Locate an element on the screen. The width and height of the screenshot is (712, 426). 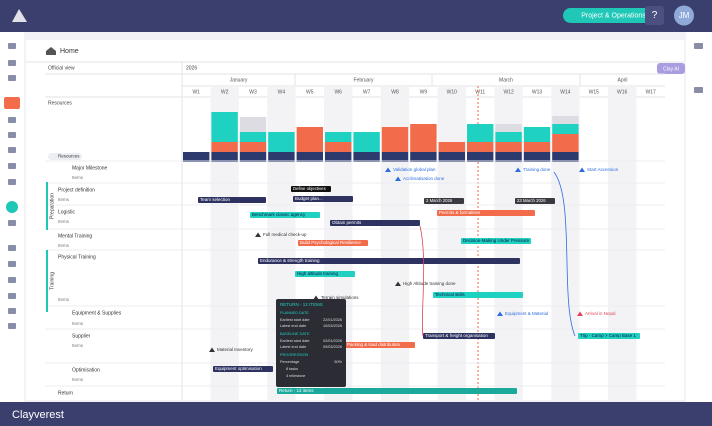
week-label: W3 is located at coordinates (253, 92).